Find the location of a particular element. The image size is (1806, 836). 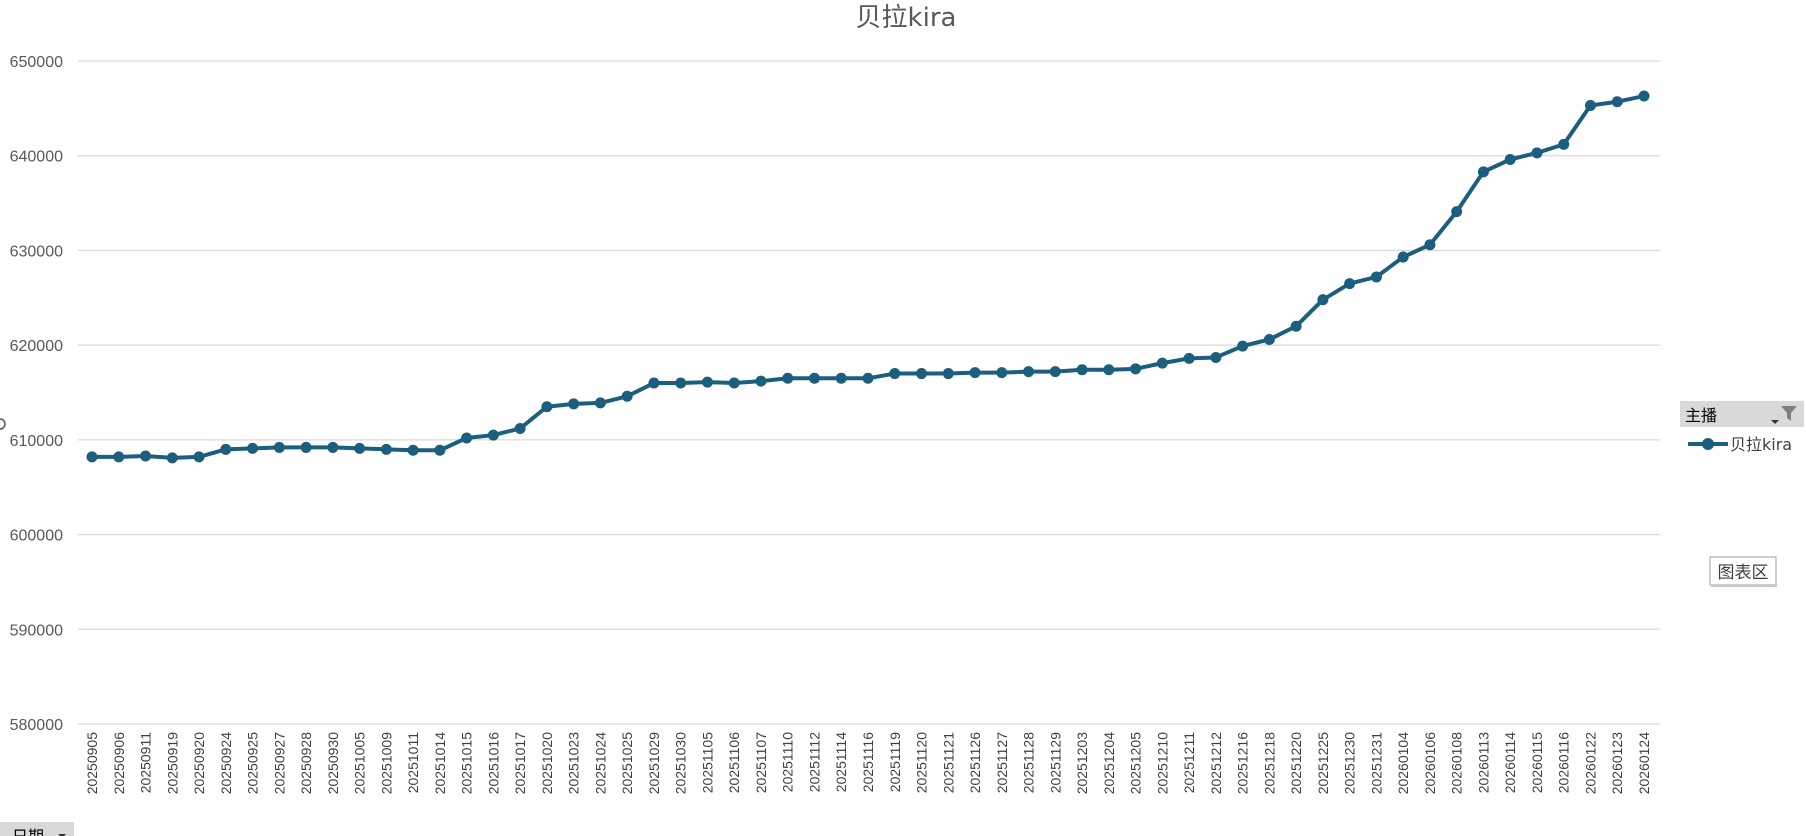

x-tick-label: 20260108 is located at coordinates (1457, 763).